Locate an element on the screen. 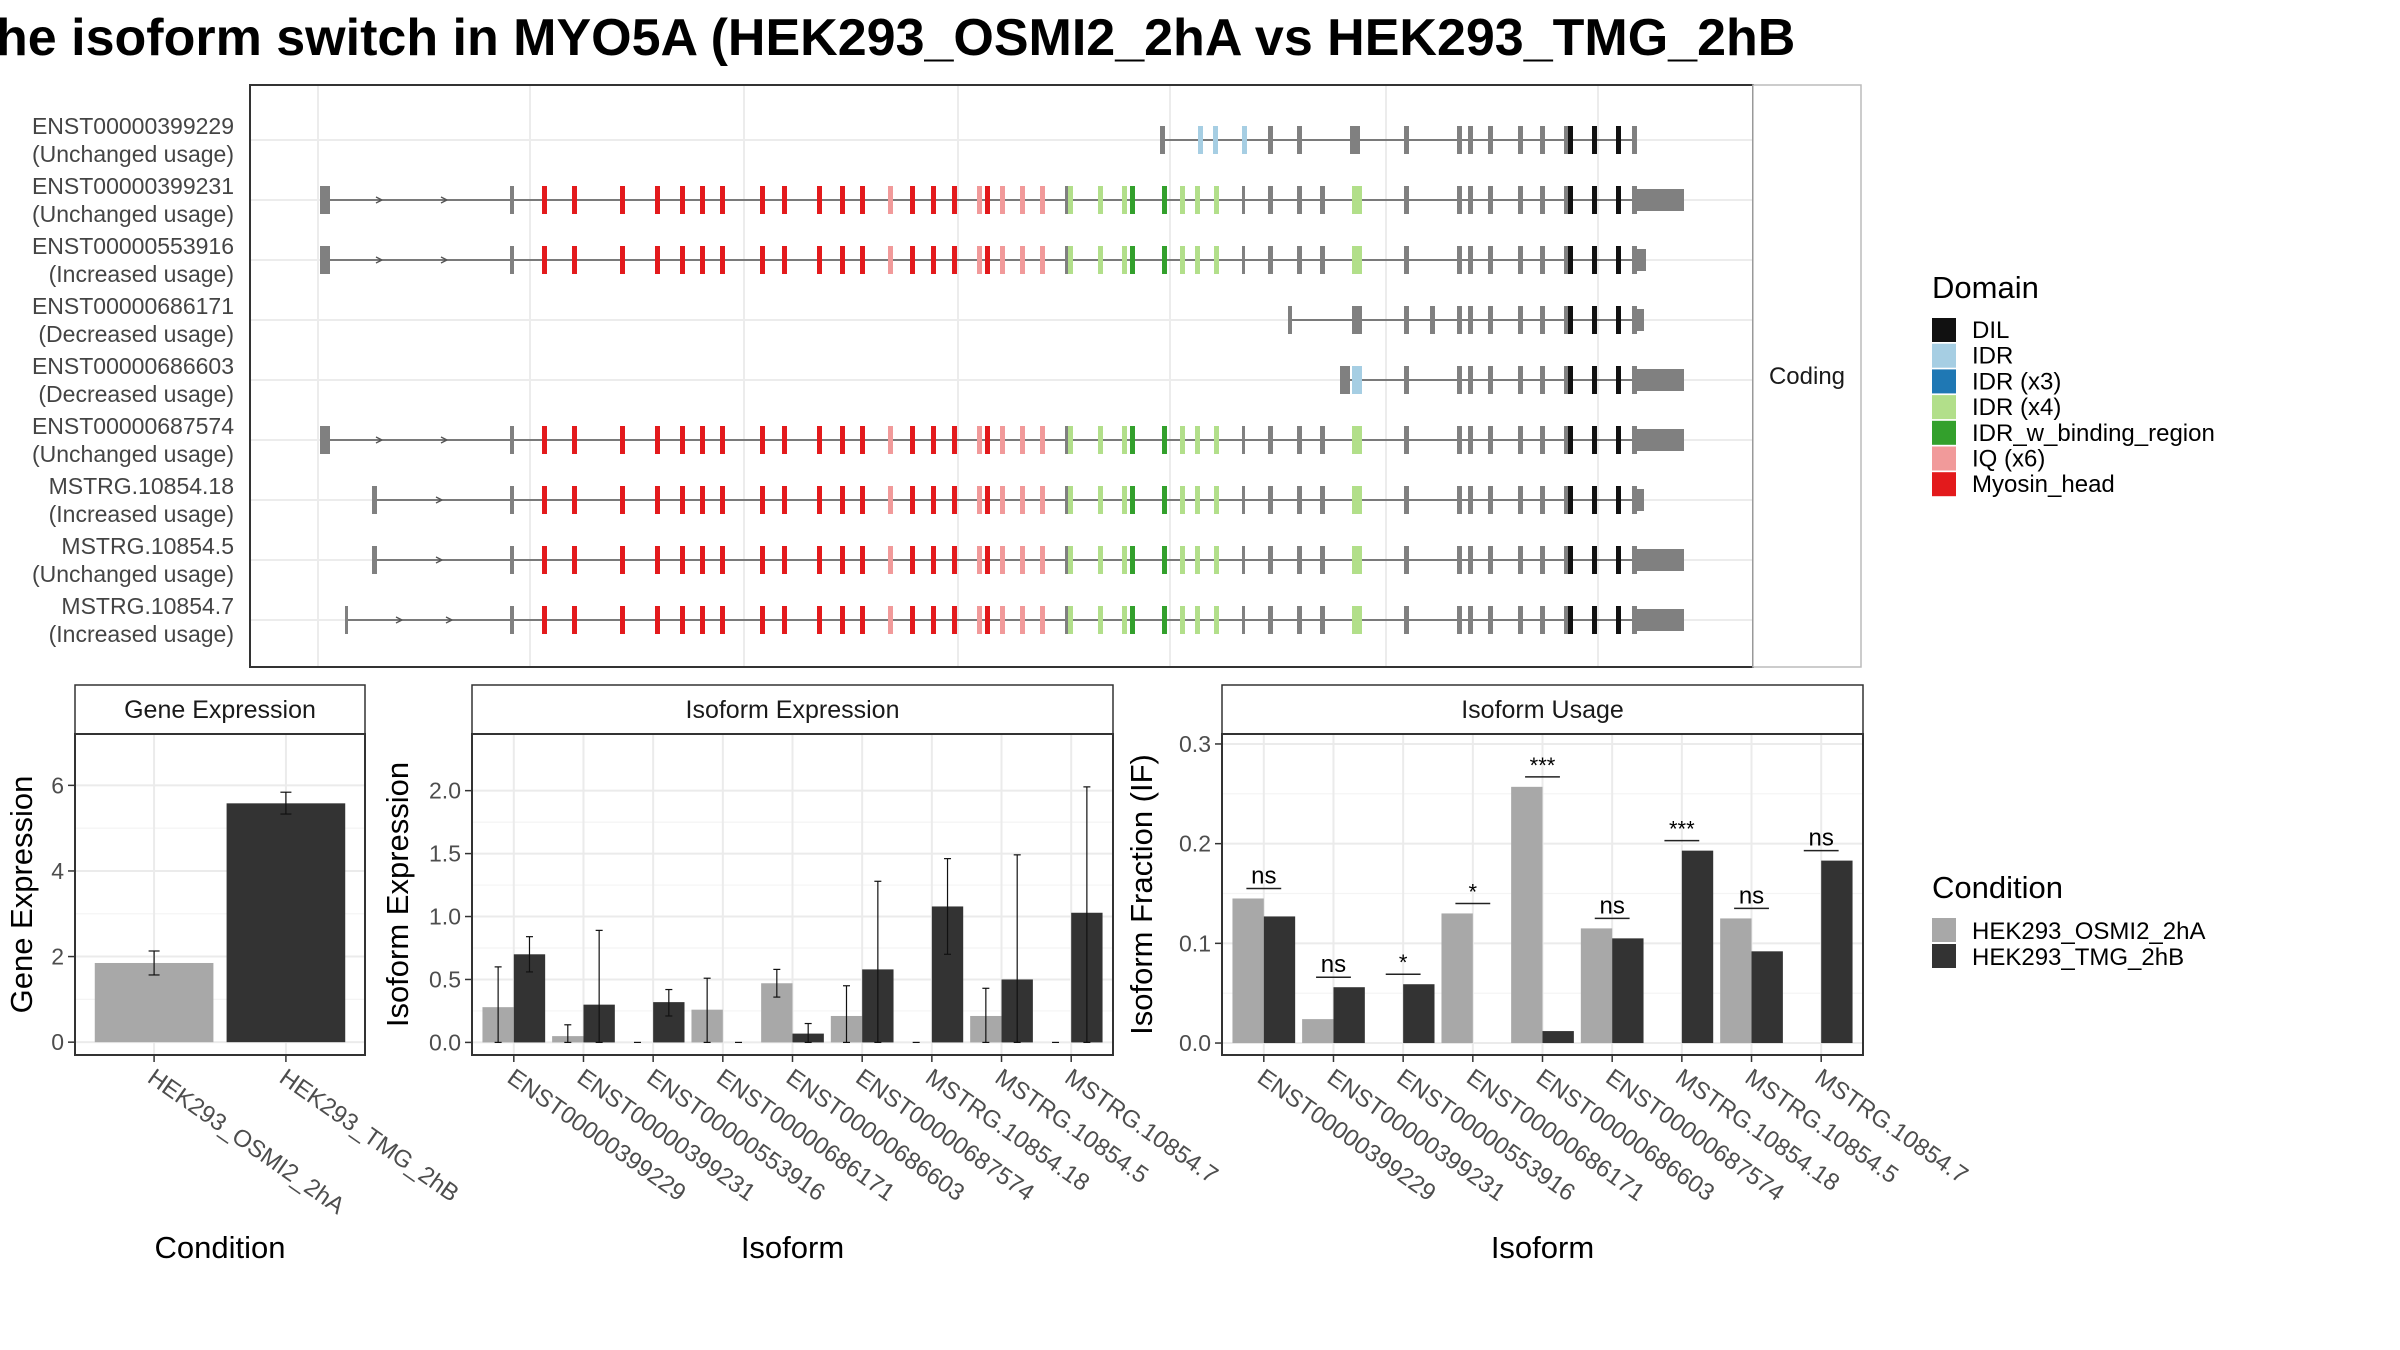 The width and height of the screenshot is (2400, 1350). y-tick-label: 0 is located at coordinates (57, 1042).